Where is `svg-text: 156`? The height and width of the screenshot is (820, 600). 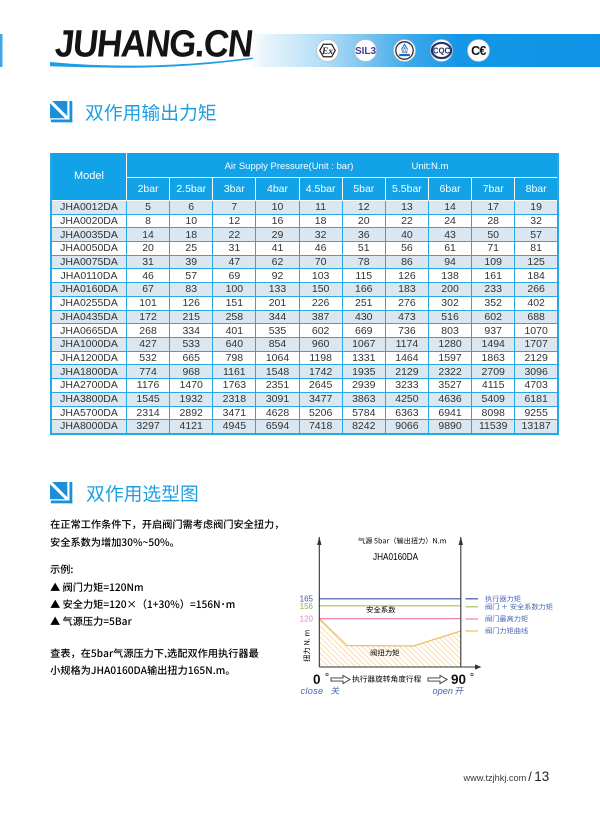
svg-text: 156 is located at coordinates (307, 606).